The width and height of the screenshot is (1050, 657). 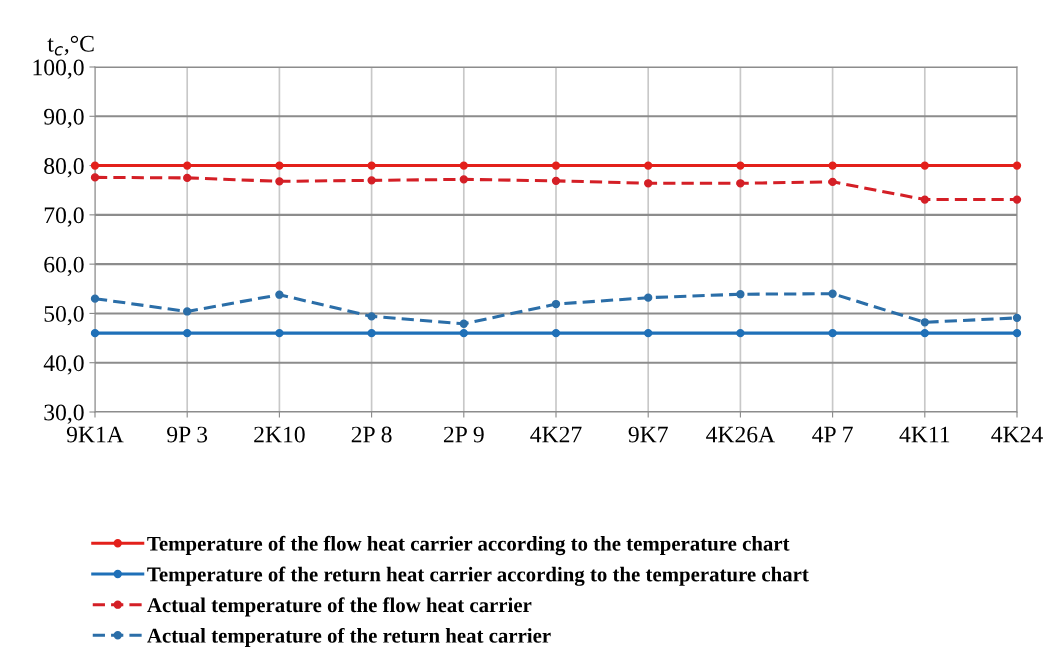 I want to click on legend-label: Actual temperature of the flow heat carrier, so click(x=339, y=607).